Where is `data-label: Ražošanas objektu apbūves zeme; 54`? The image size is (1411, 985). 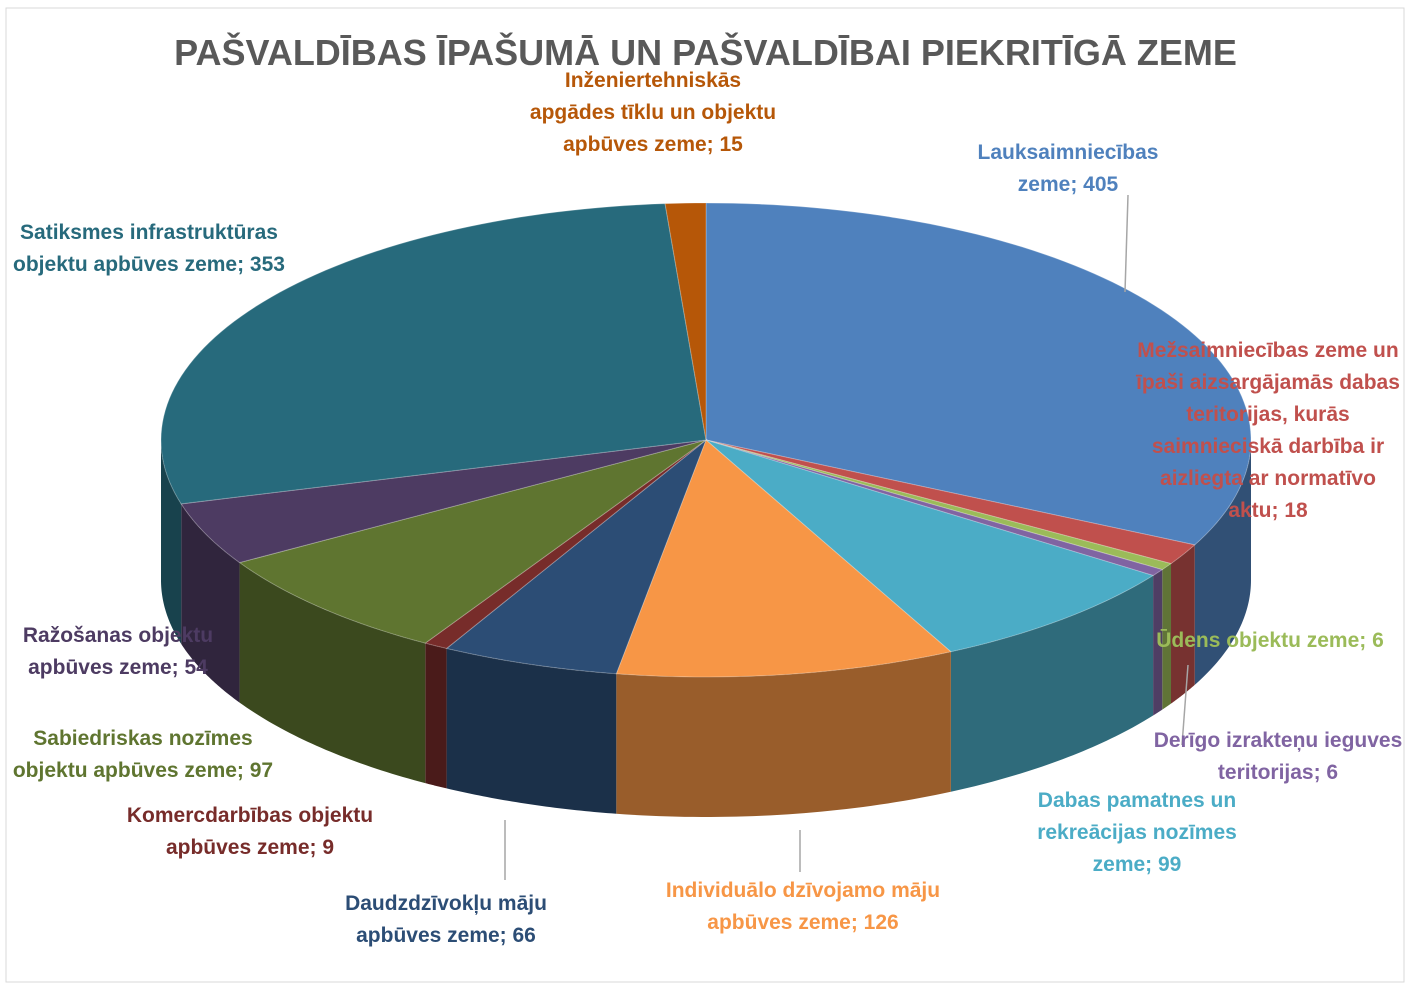 data-label: Ražošanas objektu apbūves zeme; 54 is located at coordinates (118, 651).